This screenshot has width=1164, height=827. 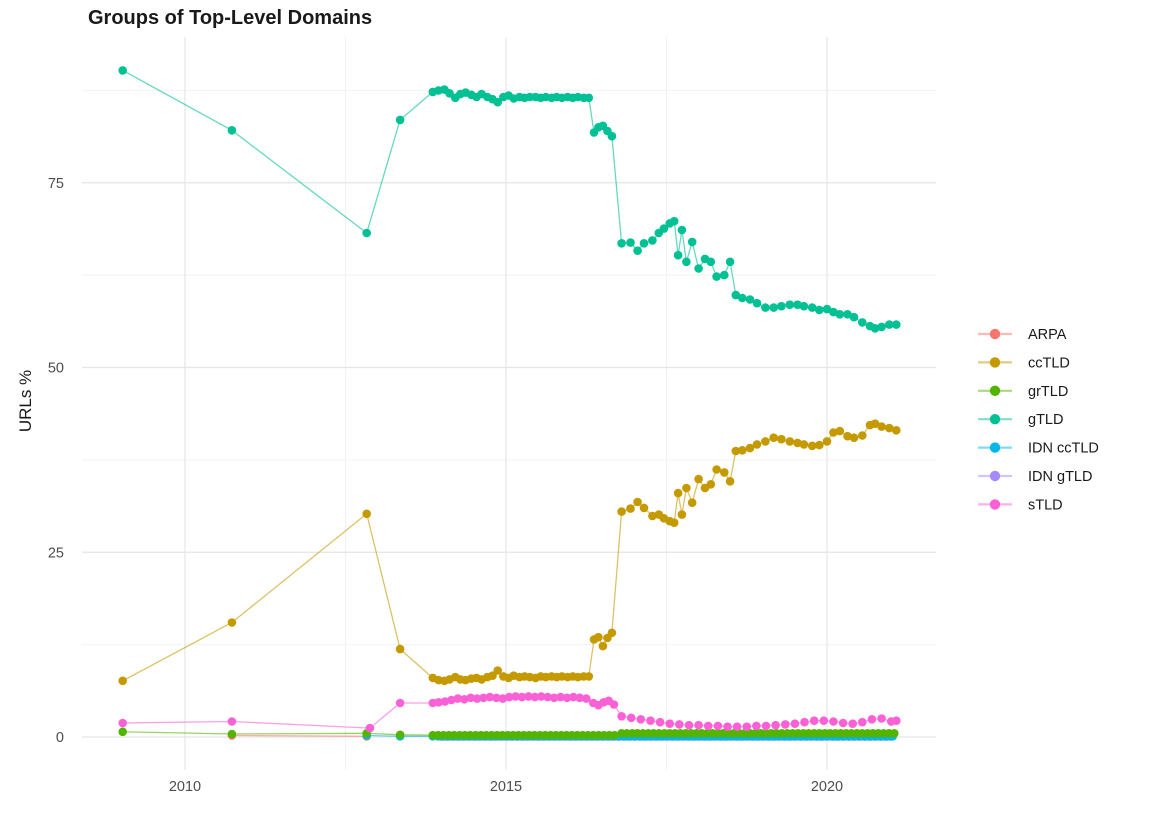 I want to click on legend-item-idn-gtld: IDN gTLD, so click(x=1035, y=477).